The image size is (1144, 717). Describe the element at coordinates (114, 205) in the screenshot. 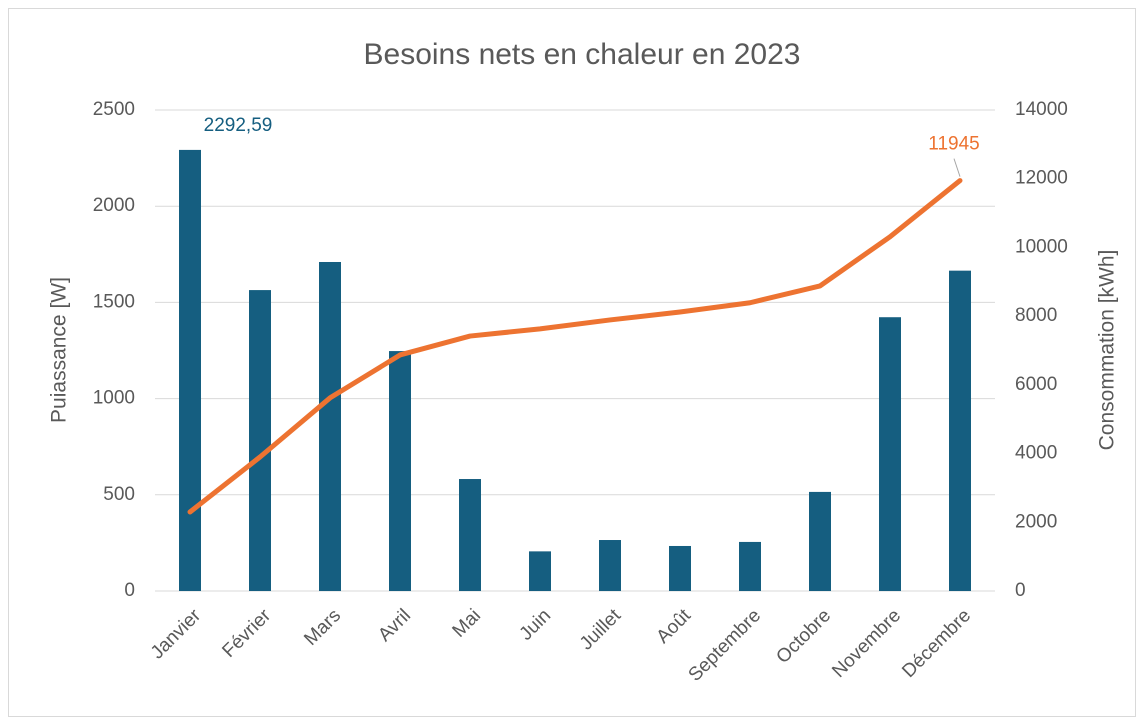

I see `y-tick-label: 2000` at that location.